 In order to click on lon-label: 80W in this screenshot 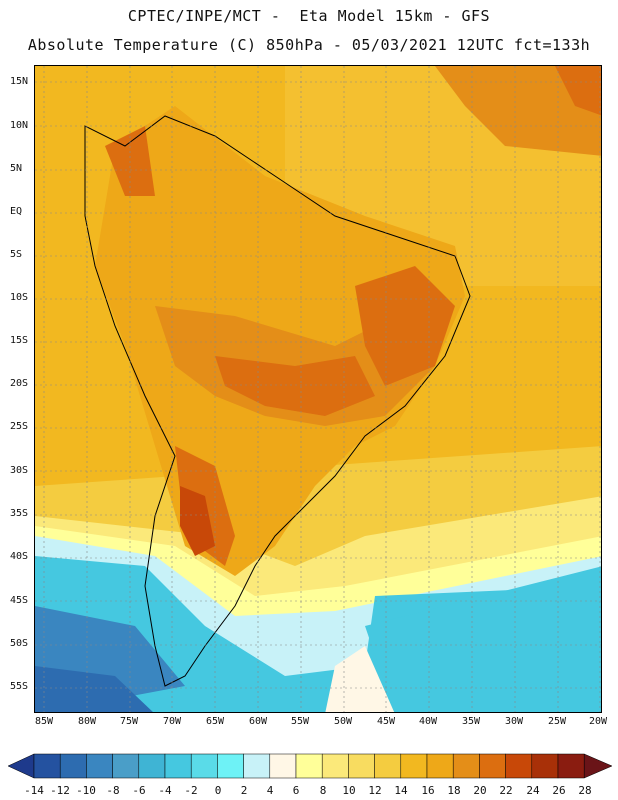, I will do `click(87, 721)`.